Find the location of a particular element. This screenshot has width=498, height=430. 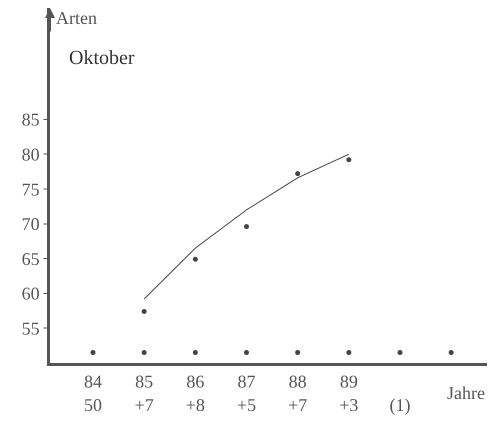

line-series is located at coordinates (247, 227).